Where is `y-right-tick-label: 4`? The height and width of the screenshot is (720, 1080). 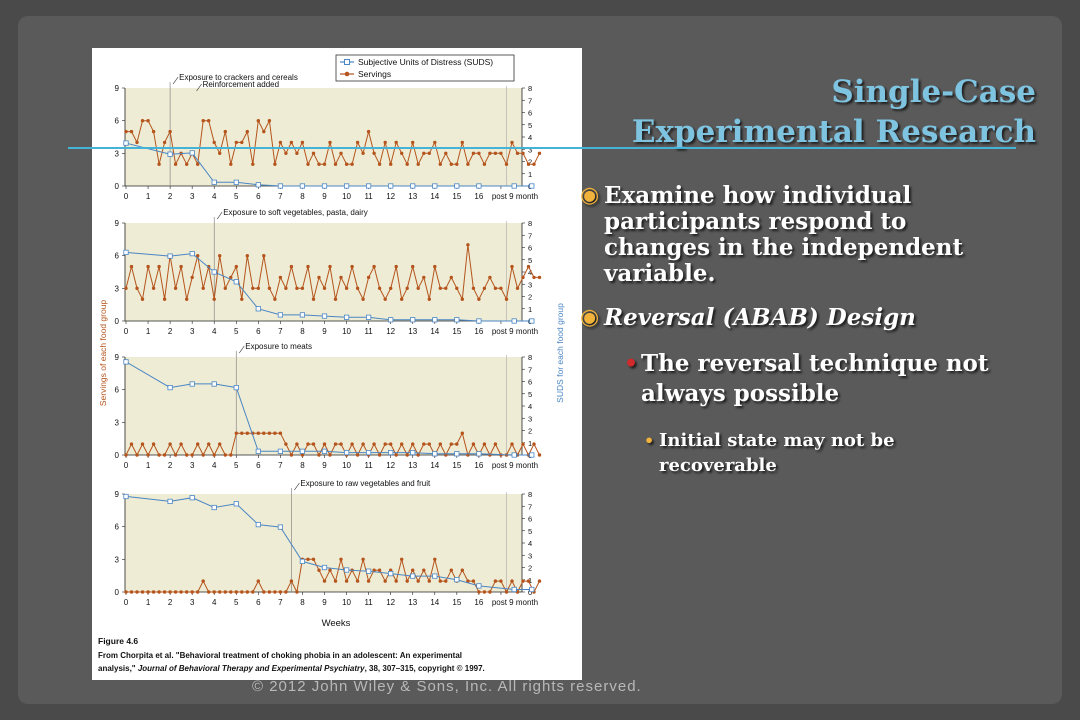 y-right-tick-label: 4 is located at coordinates (530, 406).